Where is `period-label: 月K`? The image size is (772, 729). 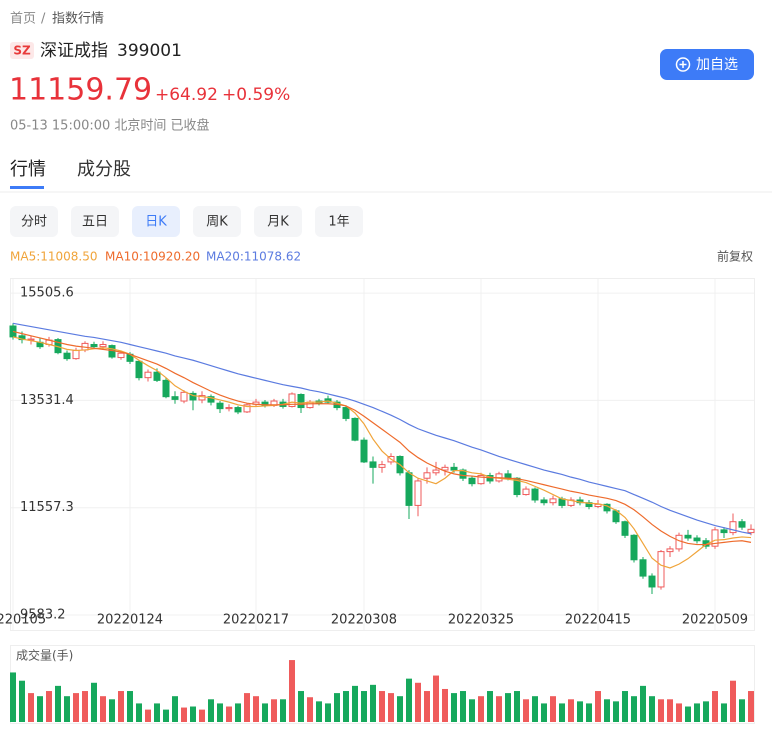
period-label: 月K is located at coordinates (278, 222).